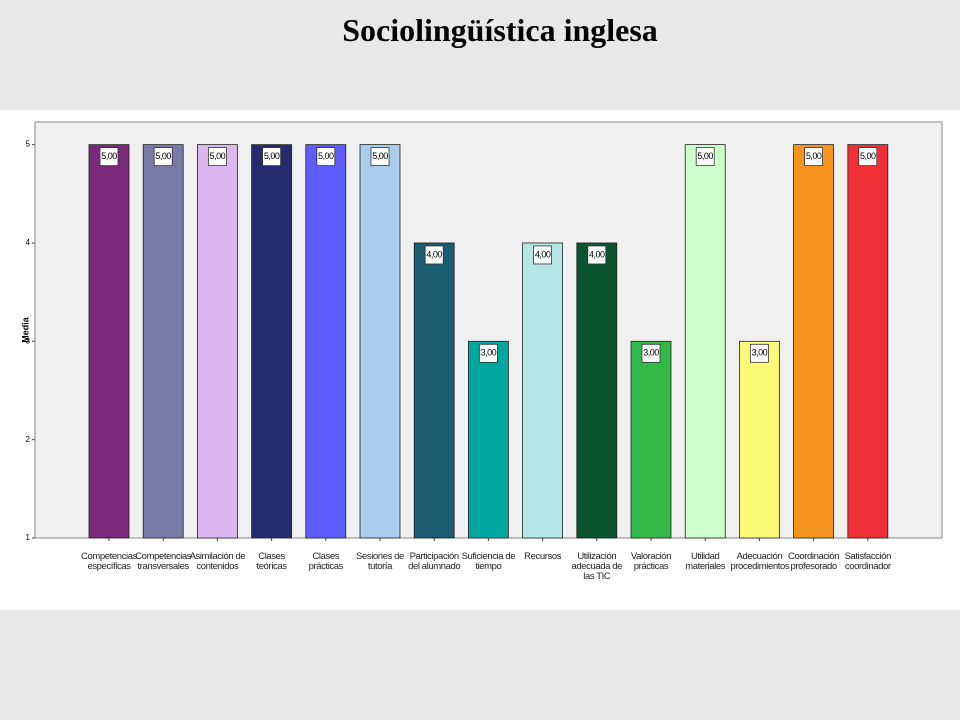 This screenshot has width=960, height=720. I want to click on x-tick-label: Asimilación de contenidos, so click(217, 561).